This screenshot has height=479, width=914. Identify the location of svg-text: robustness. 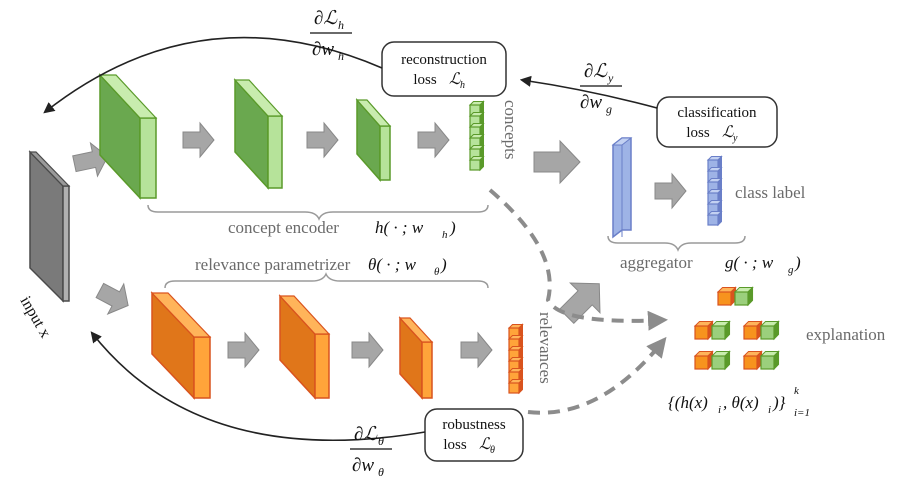
(473, 425).